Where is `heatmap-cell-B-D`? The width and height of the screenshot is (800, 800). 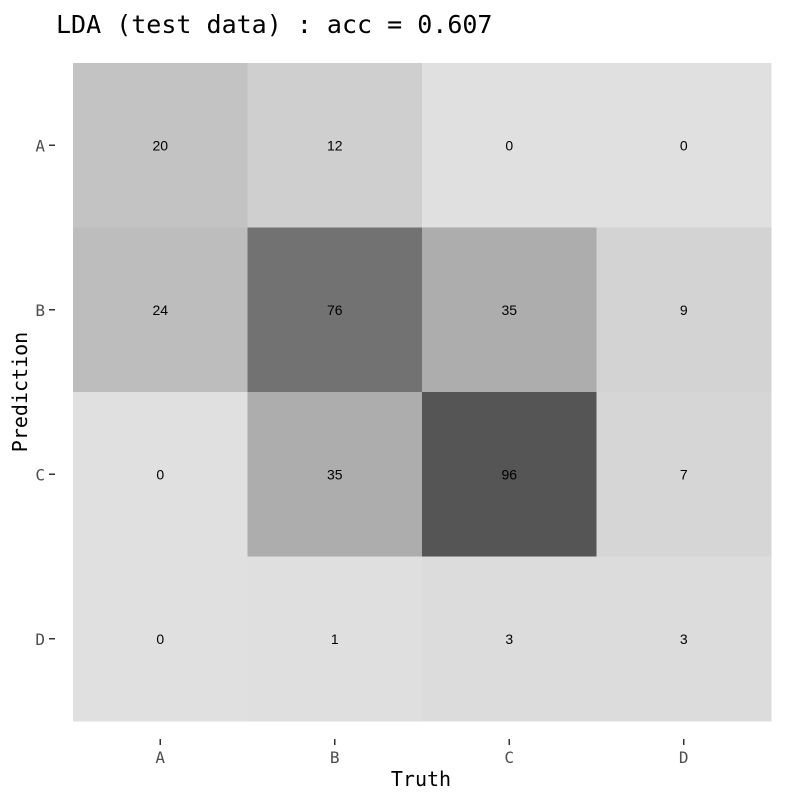
heatmap-cell-B-D is located at coordinates (684, 310).